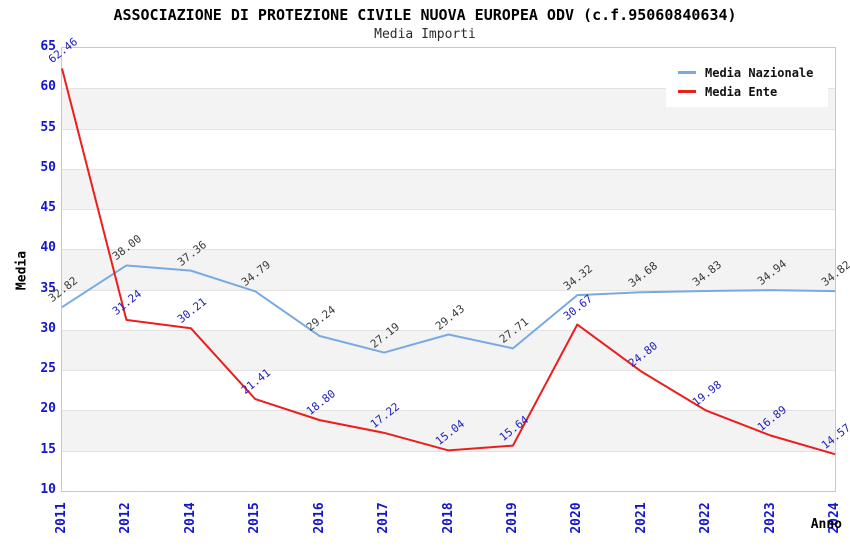 This screenshot has height=550, width=850. What do you see at coordinates (48, 449) in the screenshot?
I see `y-tick-label: 15` at bounding box center [48, 449].